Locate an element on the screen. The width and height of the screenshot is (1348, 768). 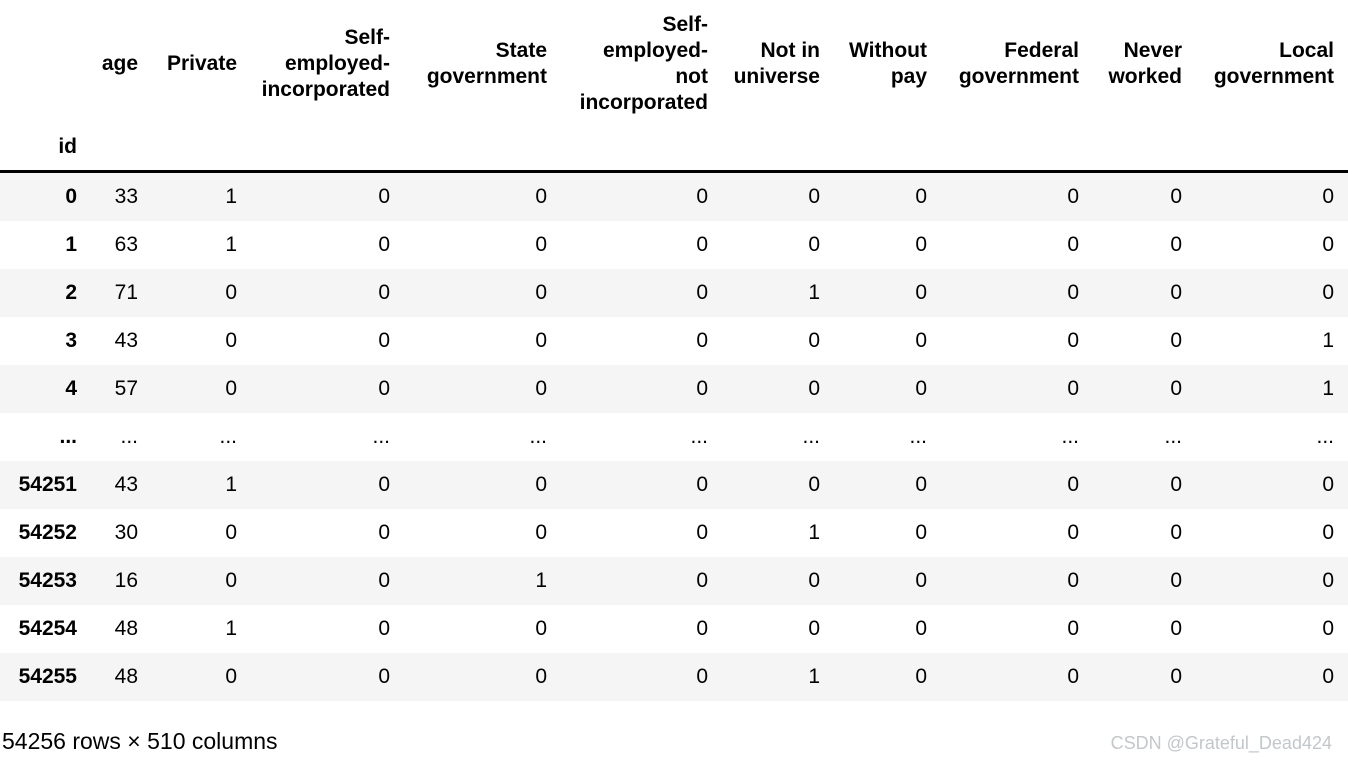
table-cell: 43 is located at coordinates (126, 340).